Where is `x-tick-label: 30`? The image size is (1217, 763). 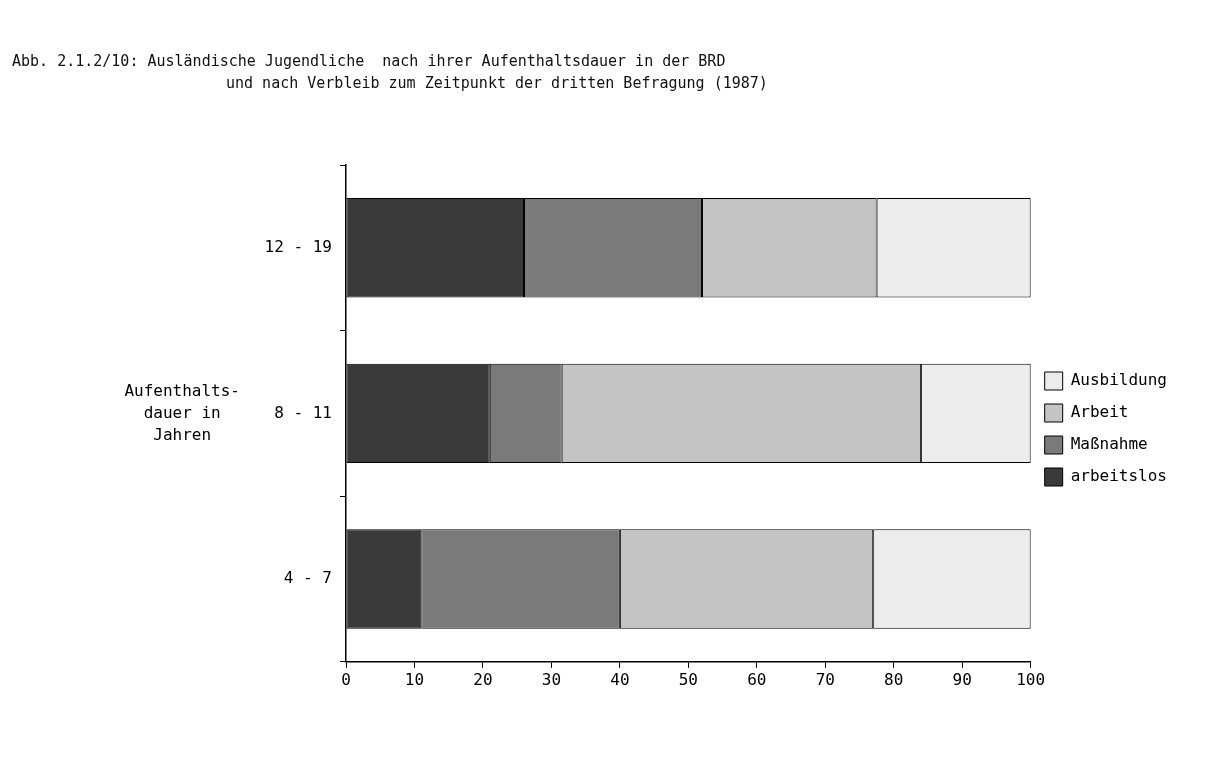 x-tick-label: 30 is located at coordinates (551, 679).